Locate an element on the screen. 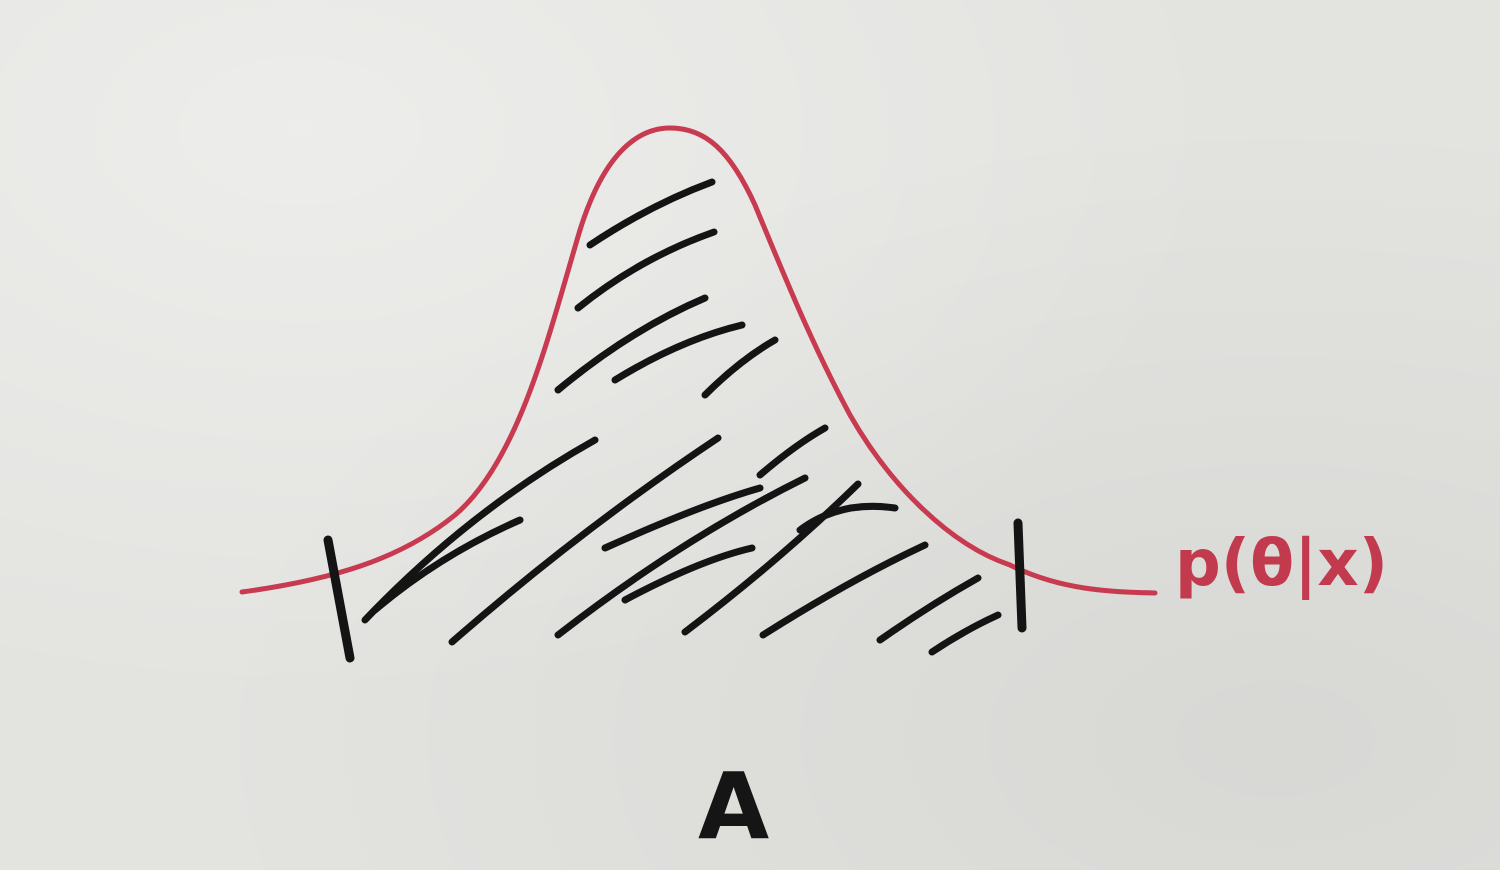  interval-left-tick is located at coordinates (339, 599).